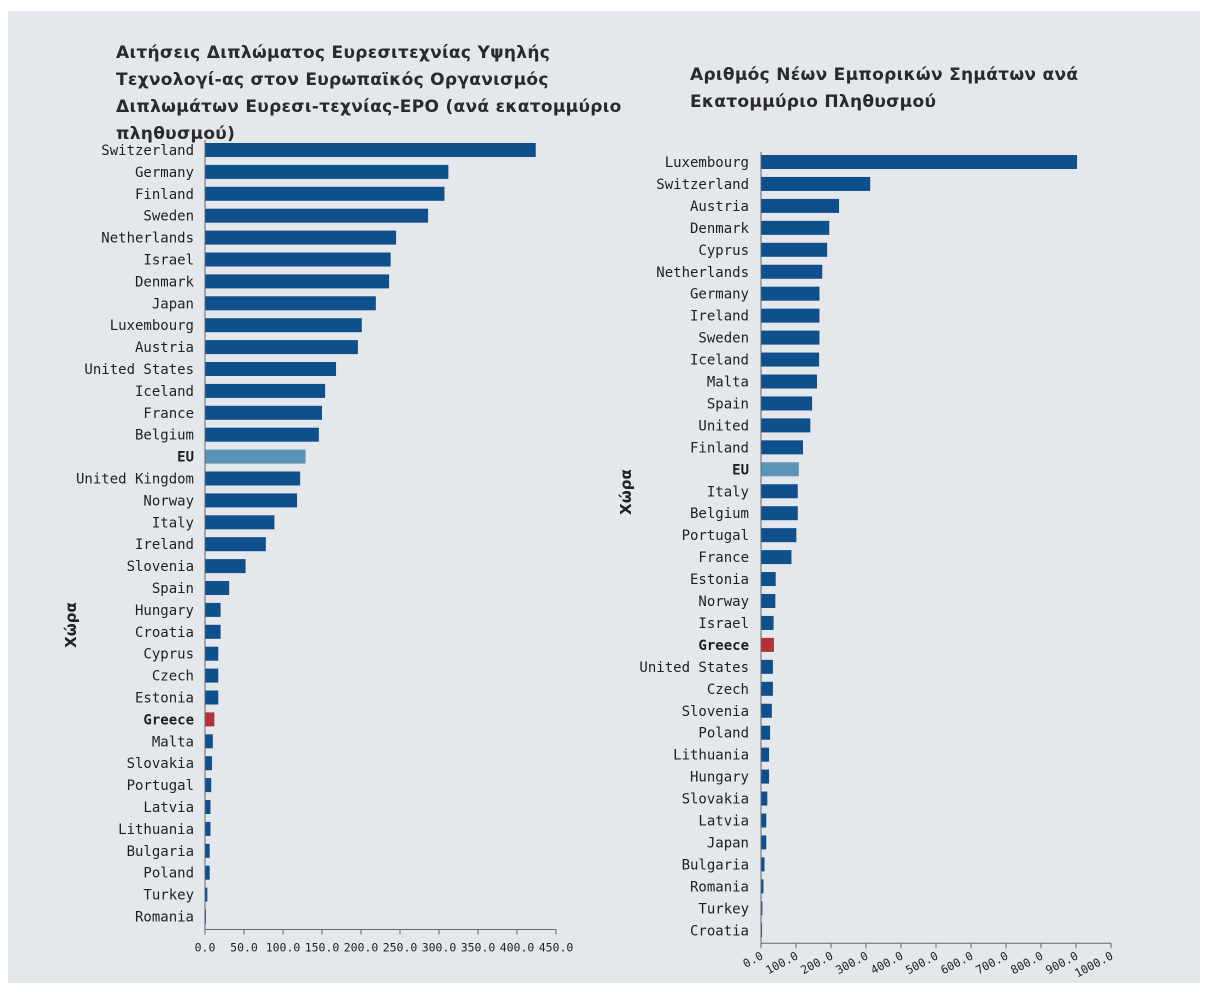 The height and width of the screenshot is (992, 1208). What do you see at coordinates (265, 390) in the screenshot?
I see `patents-bar-iceland` at bounding box center [265, 390].